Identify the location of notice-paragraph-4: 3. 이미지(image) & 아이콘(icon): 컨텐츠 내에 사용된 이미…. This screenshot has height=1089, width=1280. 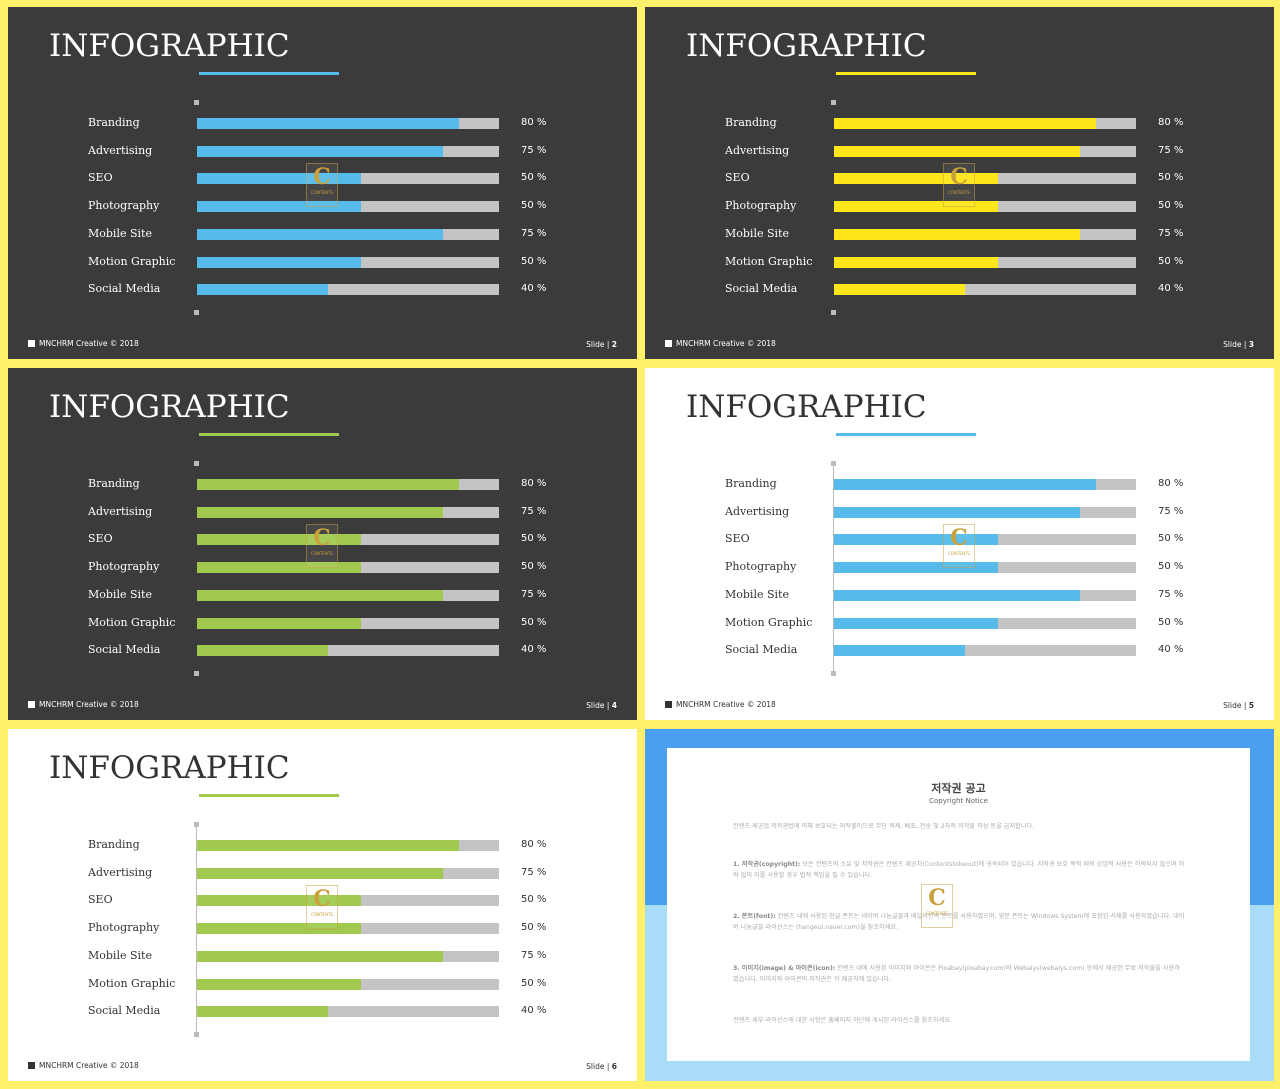
(959, 974).